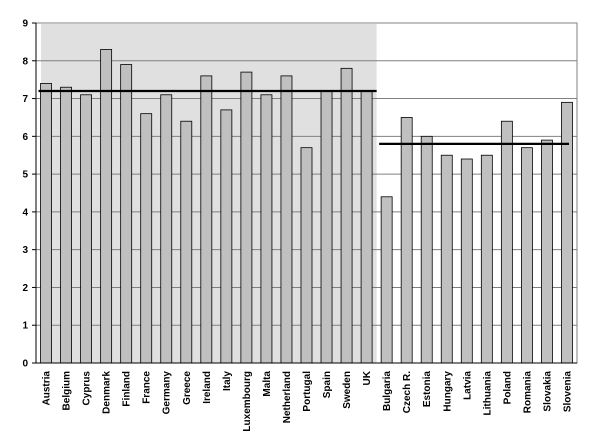 The image size is (600, 444). I want to click on bar-lithuania, so click(486, 259).